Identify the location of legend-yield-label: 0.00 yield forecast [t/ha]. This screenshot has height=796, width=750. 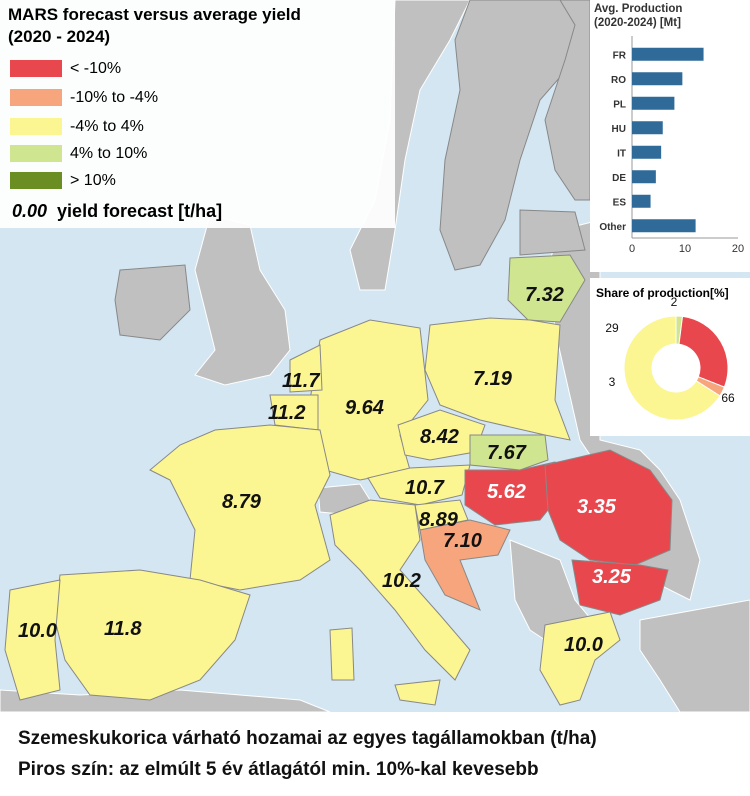
(117, 211).